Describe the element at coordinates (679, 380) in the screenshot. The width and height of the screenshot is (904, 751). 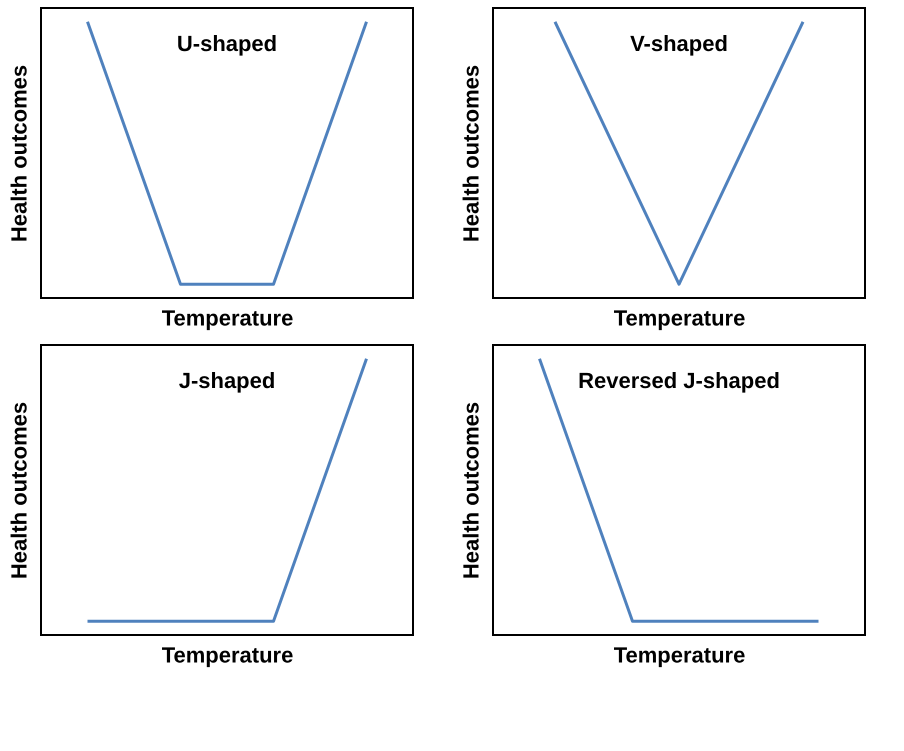
I see `chart-title: Reversed J-shaped` at that location.